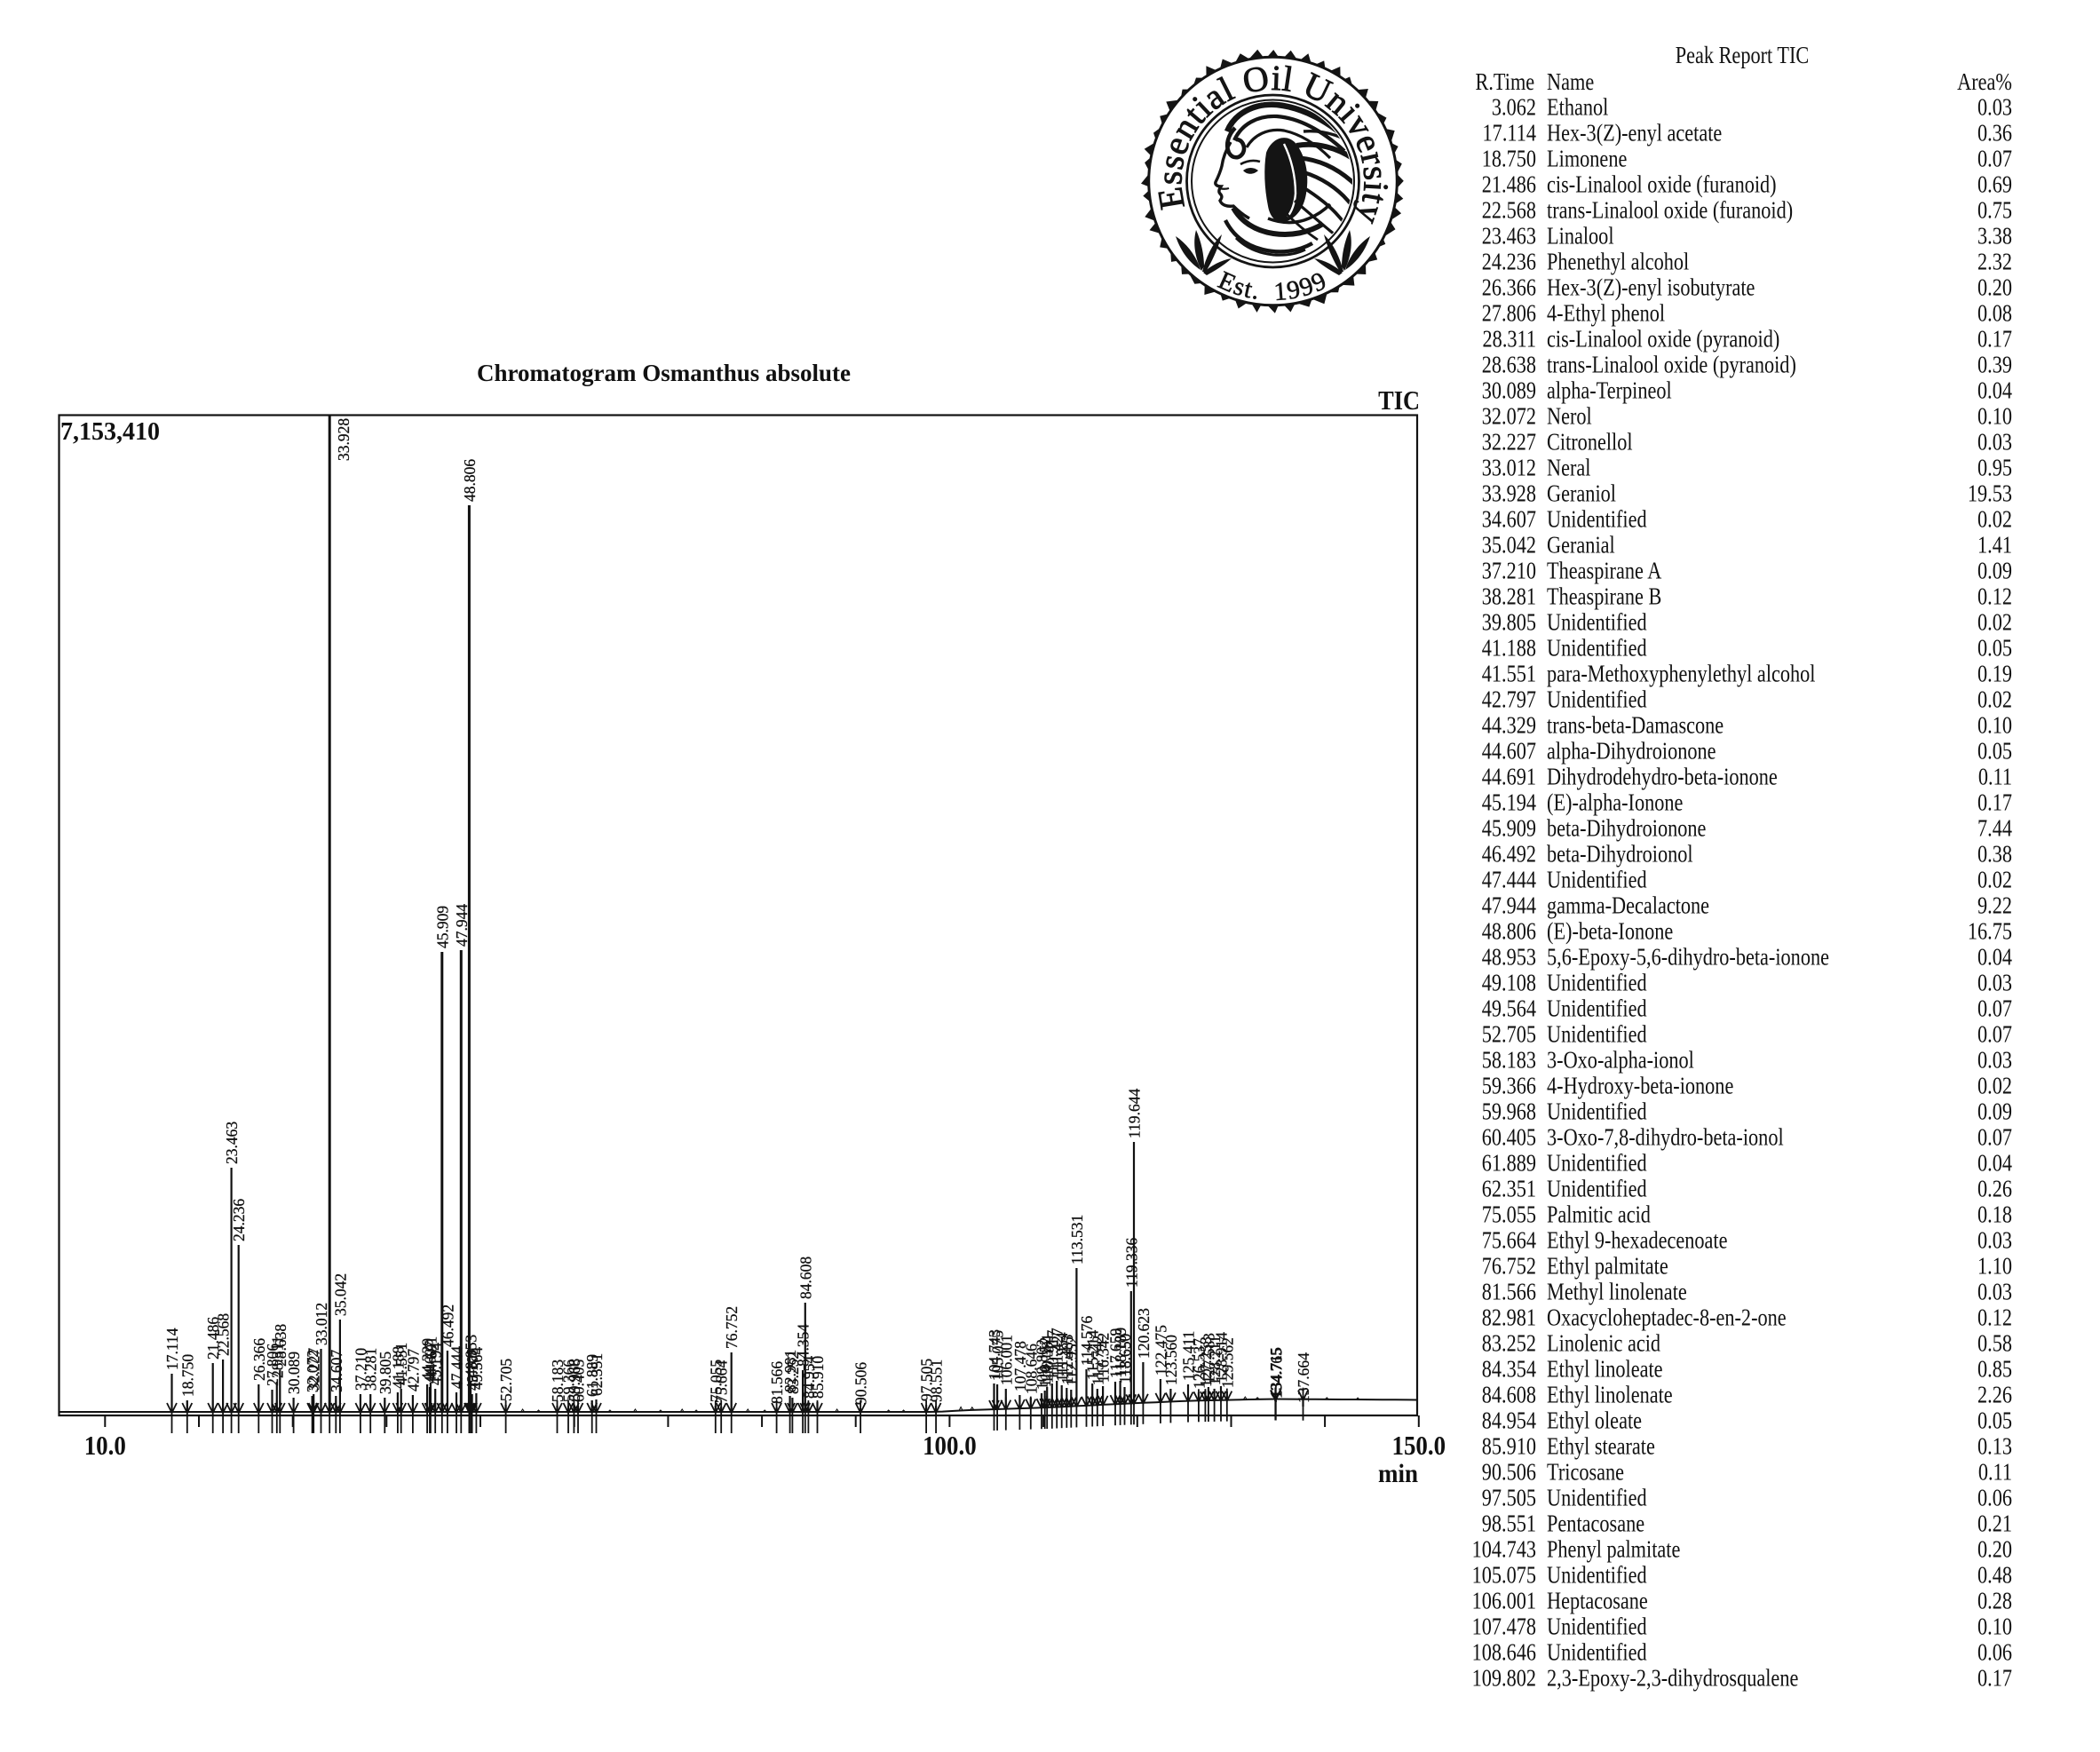 The width and height of the screenshot is (2100, 1752). What do you see at coordinates (1509, 133) in the screenshot?
I see `svg-text: 17.114` at bounding box center [1509, 133].